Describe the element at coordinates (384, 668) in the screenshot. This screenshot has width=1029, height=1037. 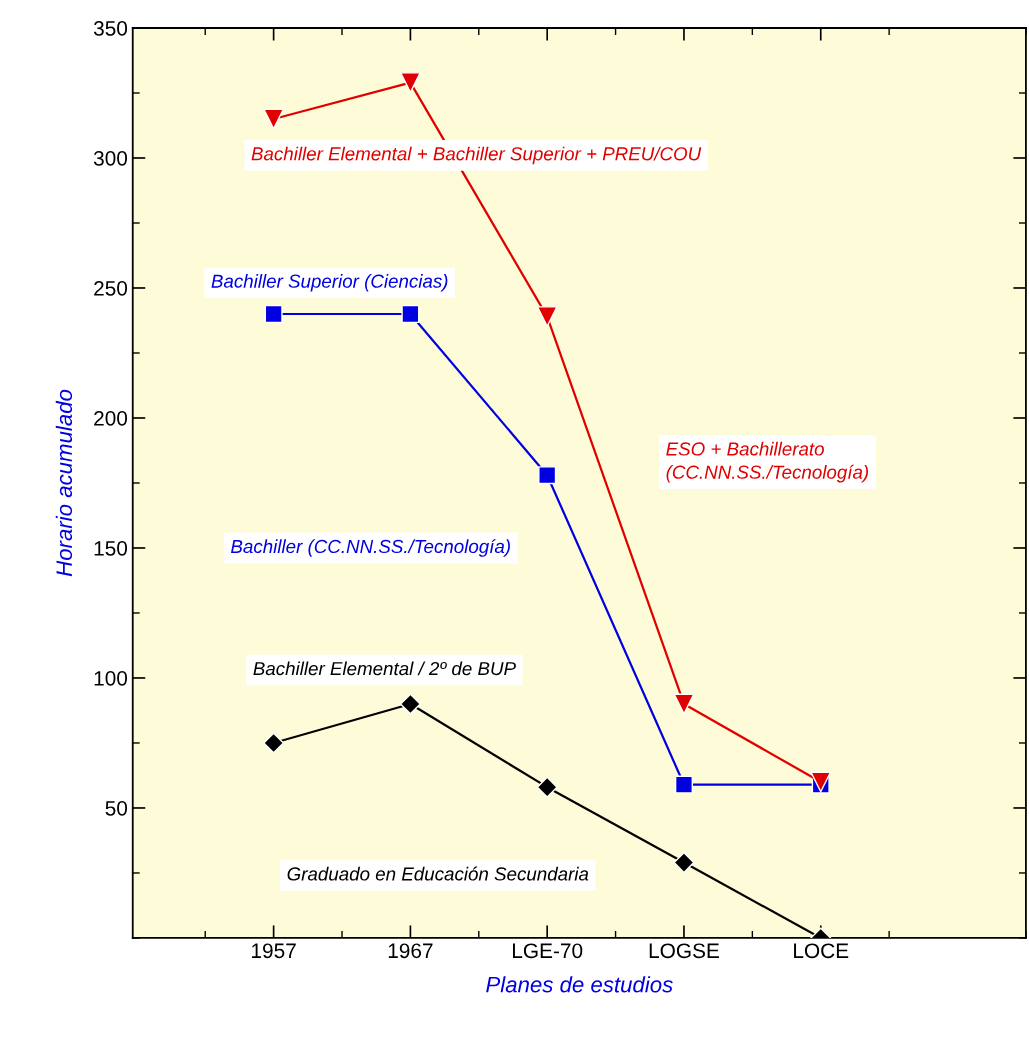
I see `series-label: Bachiller Elemental / 2º de BUP` at that location.